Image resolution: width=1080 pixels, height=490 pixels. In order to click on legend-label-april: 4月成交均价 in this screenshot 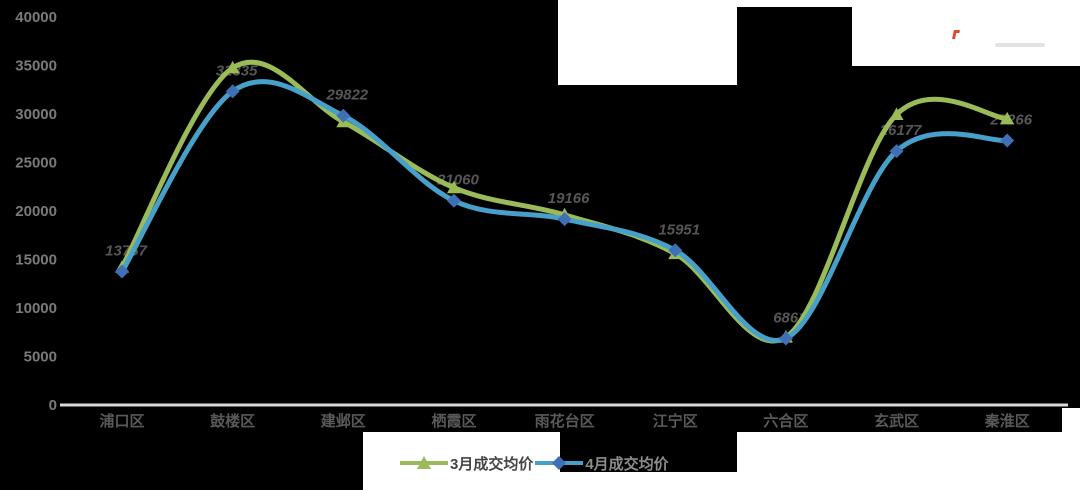, I will do `click(627, 464)`.